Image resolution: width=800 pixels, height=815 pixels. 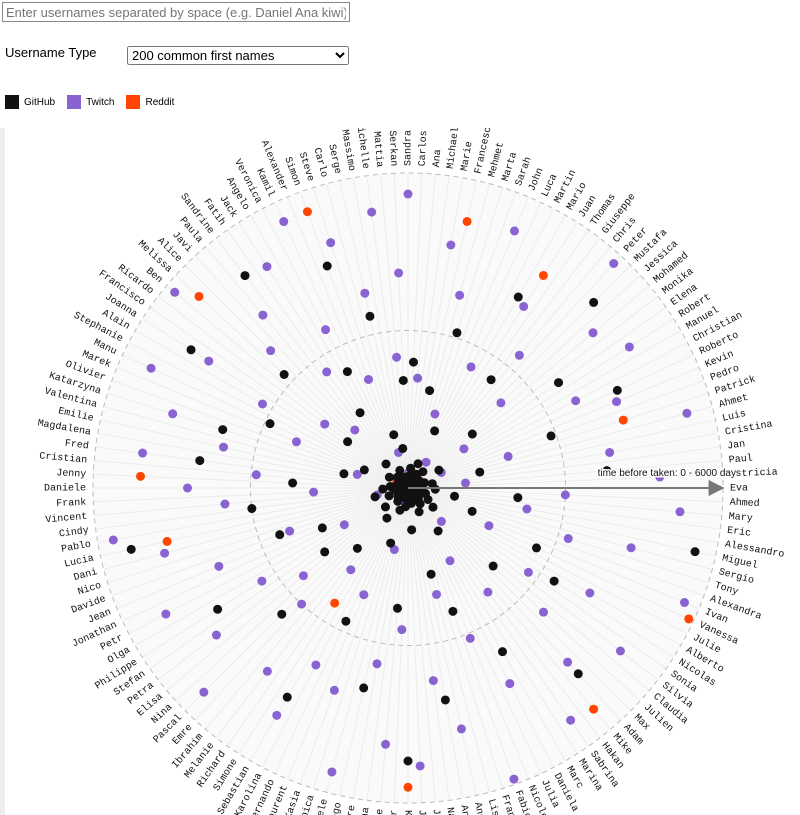 I want to click on username-type-label: Username Type, so click(x=51, y=52).